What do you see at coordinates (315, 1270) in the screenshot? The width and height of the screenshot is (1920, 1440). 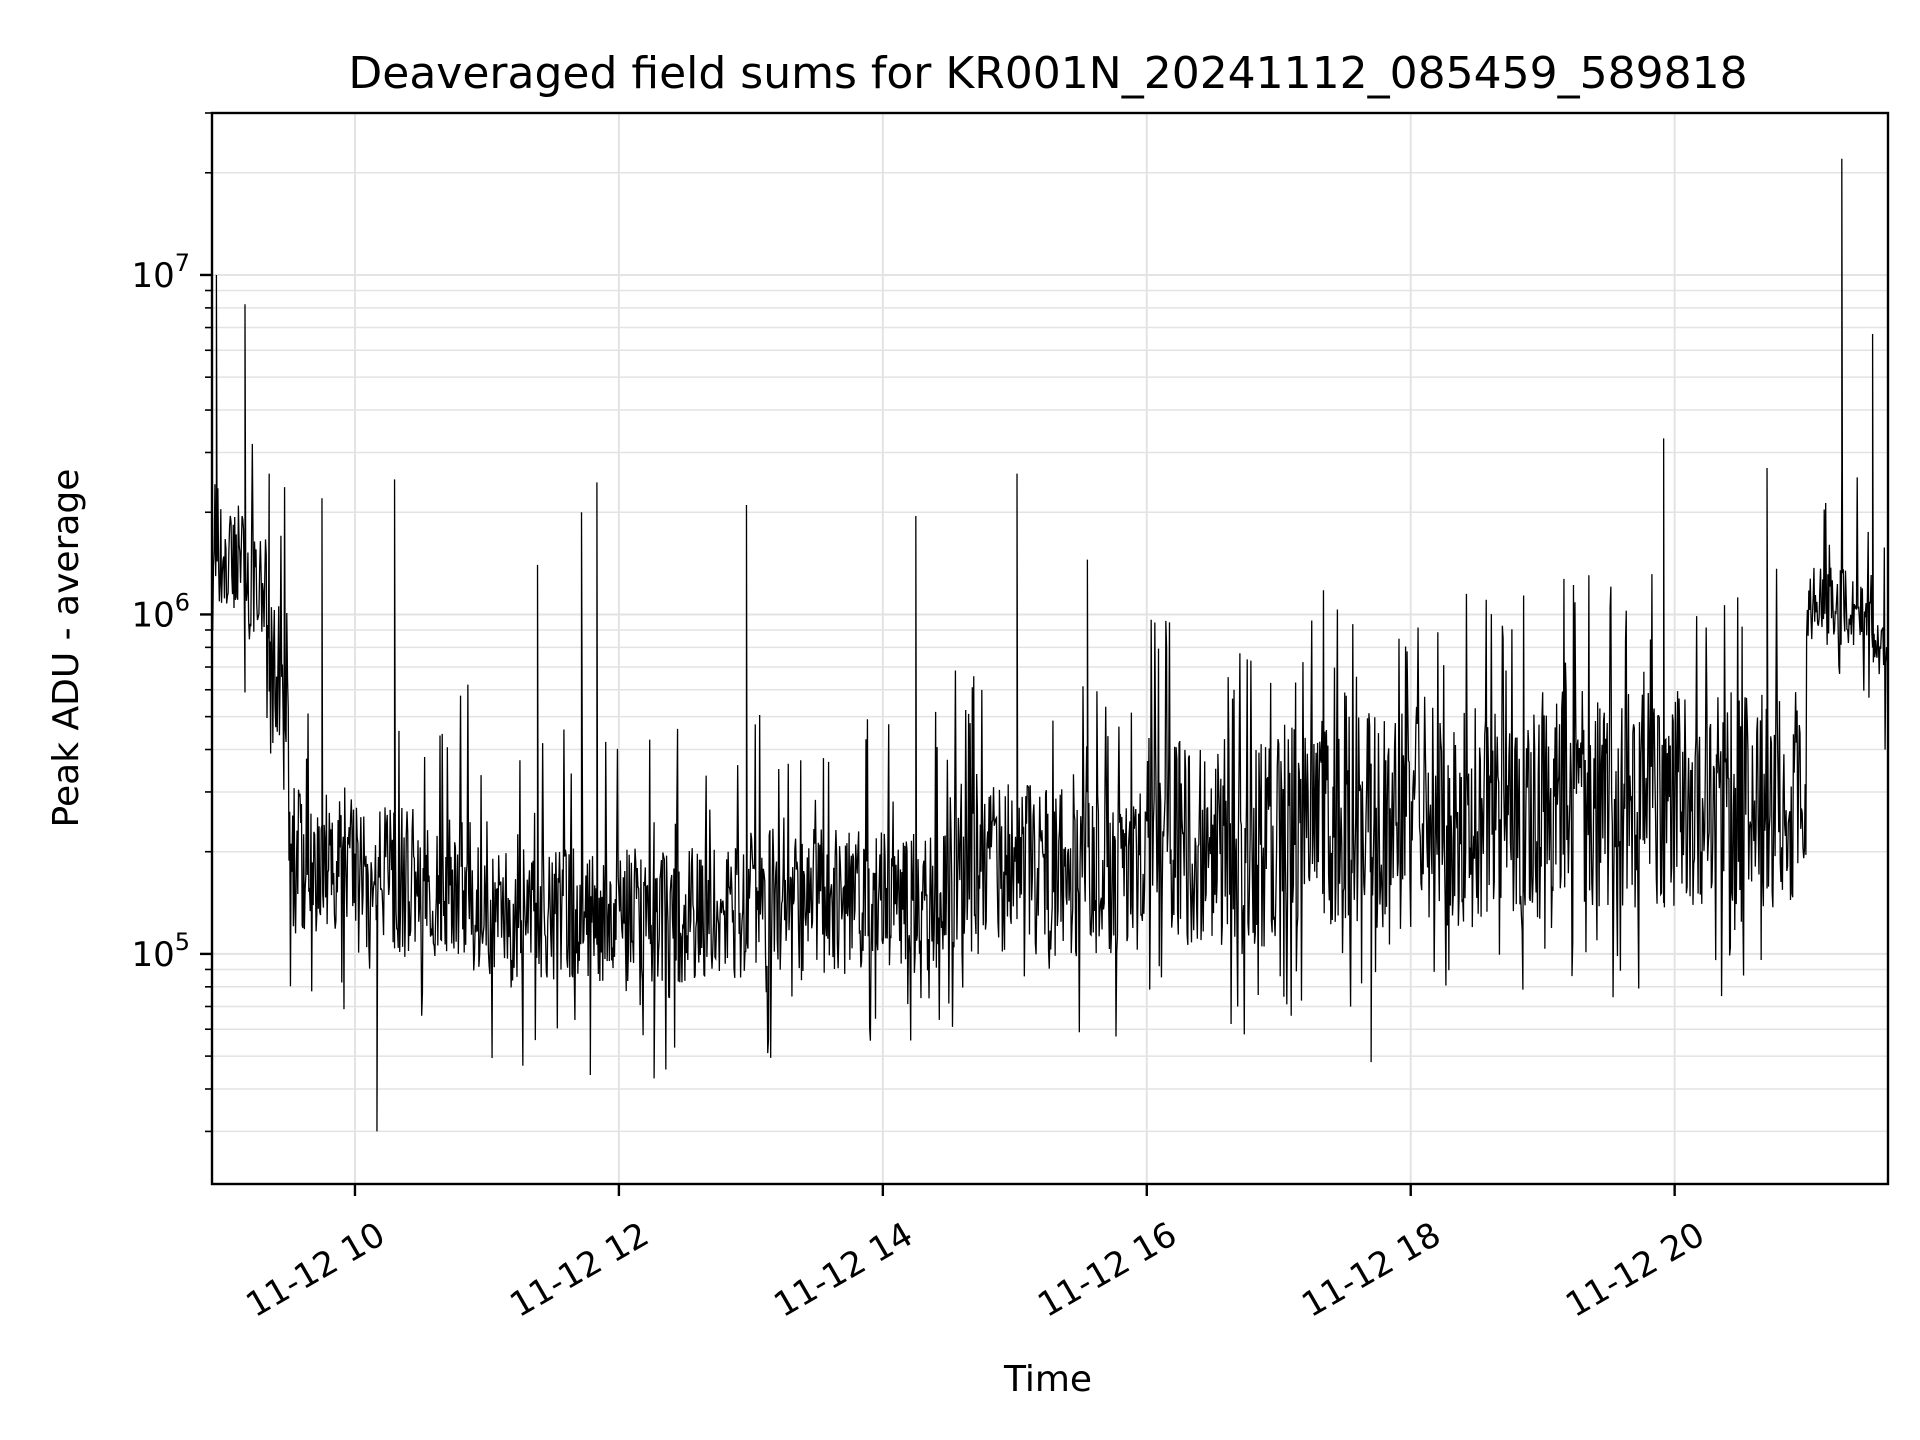 I see `x-tick-label: 11-12 10` at bounding box center [315, 1270].